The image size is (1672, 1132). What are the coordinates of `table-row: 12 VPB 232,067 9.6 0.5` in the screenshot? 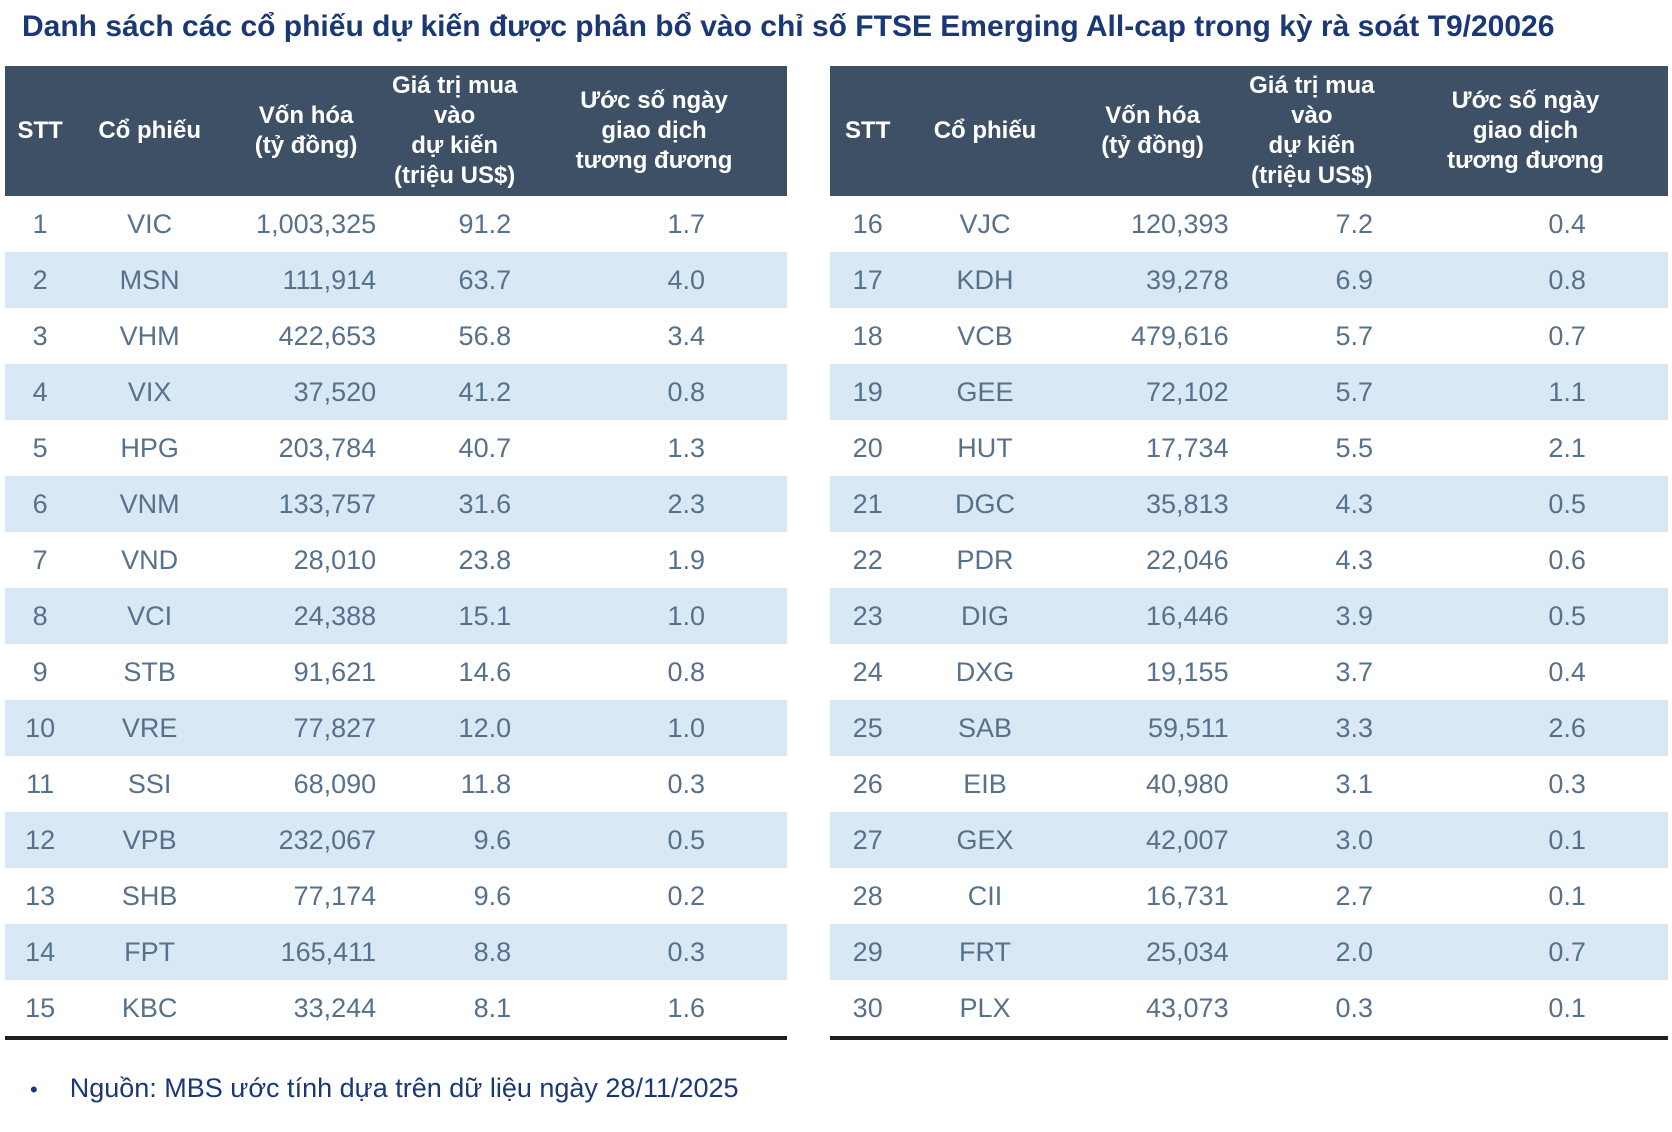 It's located at (396, 840).